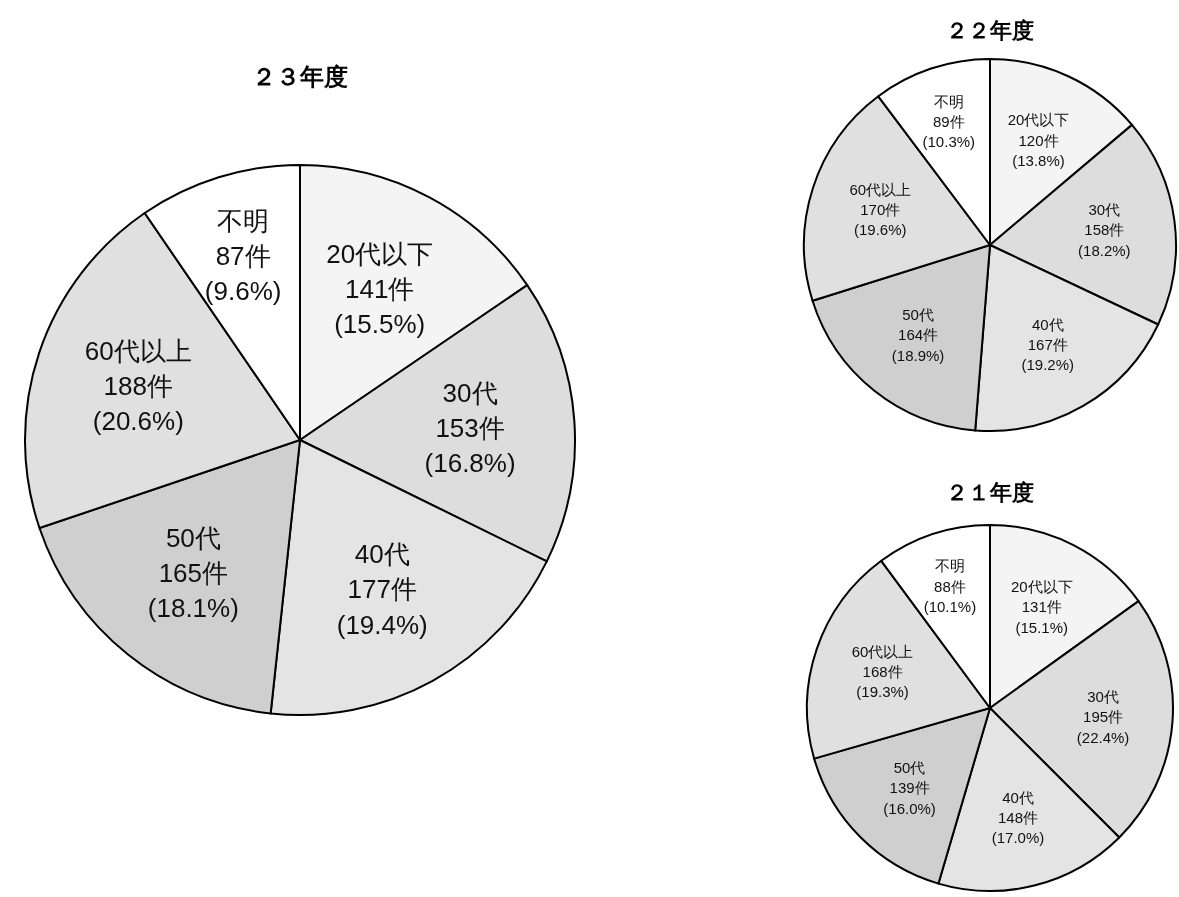 Image resolution: width=1179 pixels, height=897 pixels. What do you see at coordinates (880, 219) in the screenshot?
I see `data-label: 170件 (19.6%)` at bounding box center [880, 219].